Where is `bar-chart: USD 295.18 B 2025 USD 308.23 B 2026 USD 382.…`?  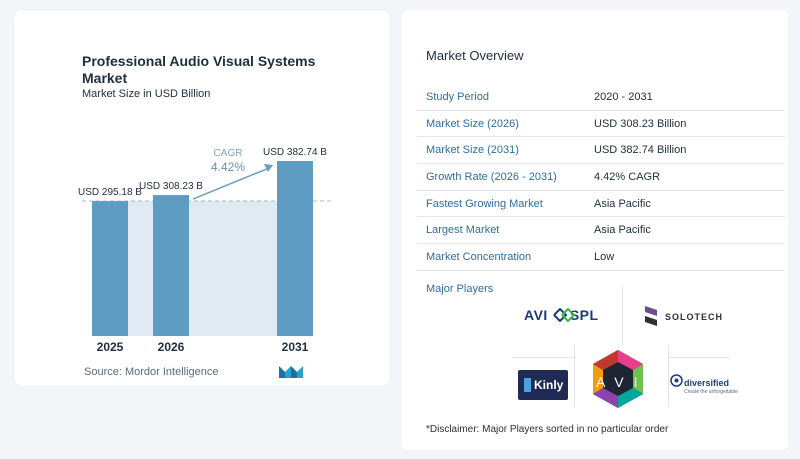 bar-chart: USD 295.18 B 2025 USD 308.23 B 2026 USD 382.… is located at coordinates (205, 250).